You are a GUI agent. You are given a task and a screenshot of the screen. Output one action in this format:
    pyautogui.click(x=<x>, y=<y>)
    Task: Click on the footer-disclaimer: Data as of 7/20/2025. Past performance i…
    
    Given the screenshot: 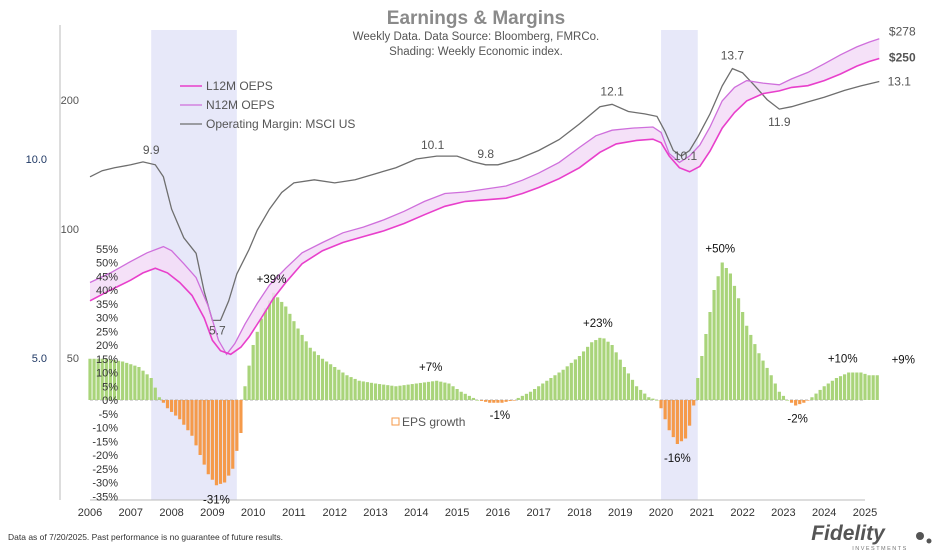 What is the action you would take?
    pyautogui.click(x=145, y=537)
    